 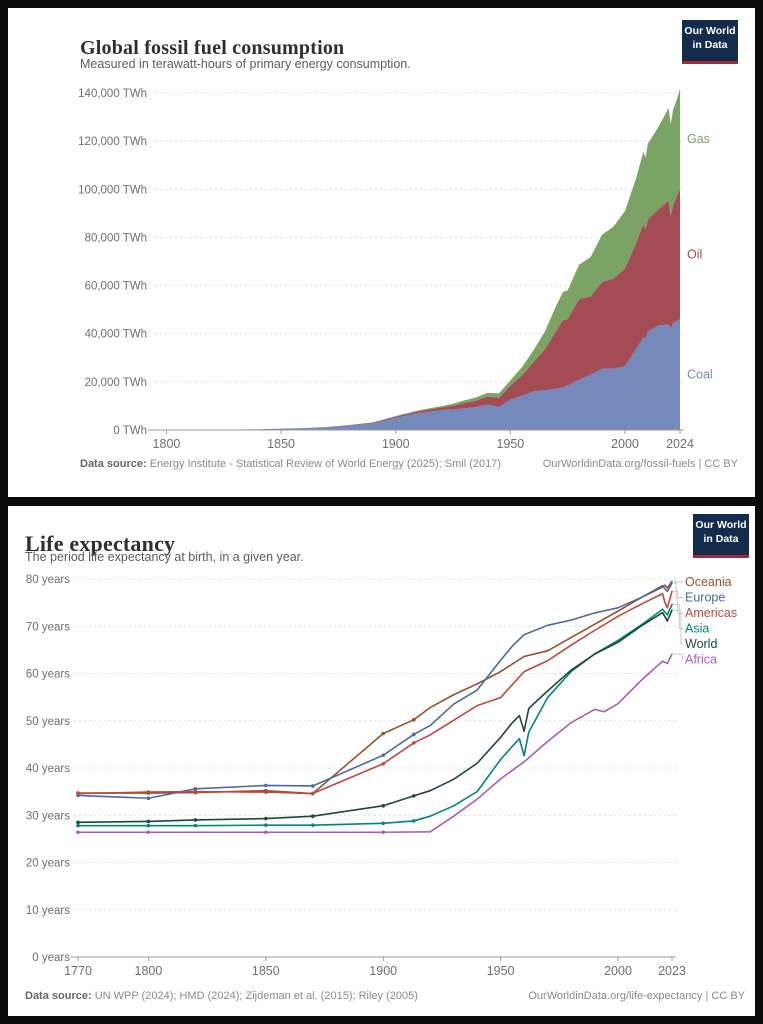 I want to click on line-africa, so click(x=375, y=743).